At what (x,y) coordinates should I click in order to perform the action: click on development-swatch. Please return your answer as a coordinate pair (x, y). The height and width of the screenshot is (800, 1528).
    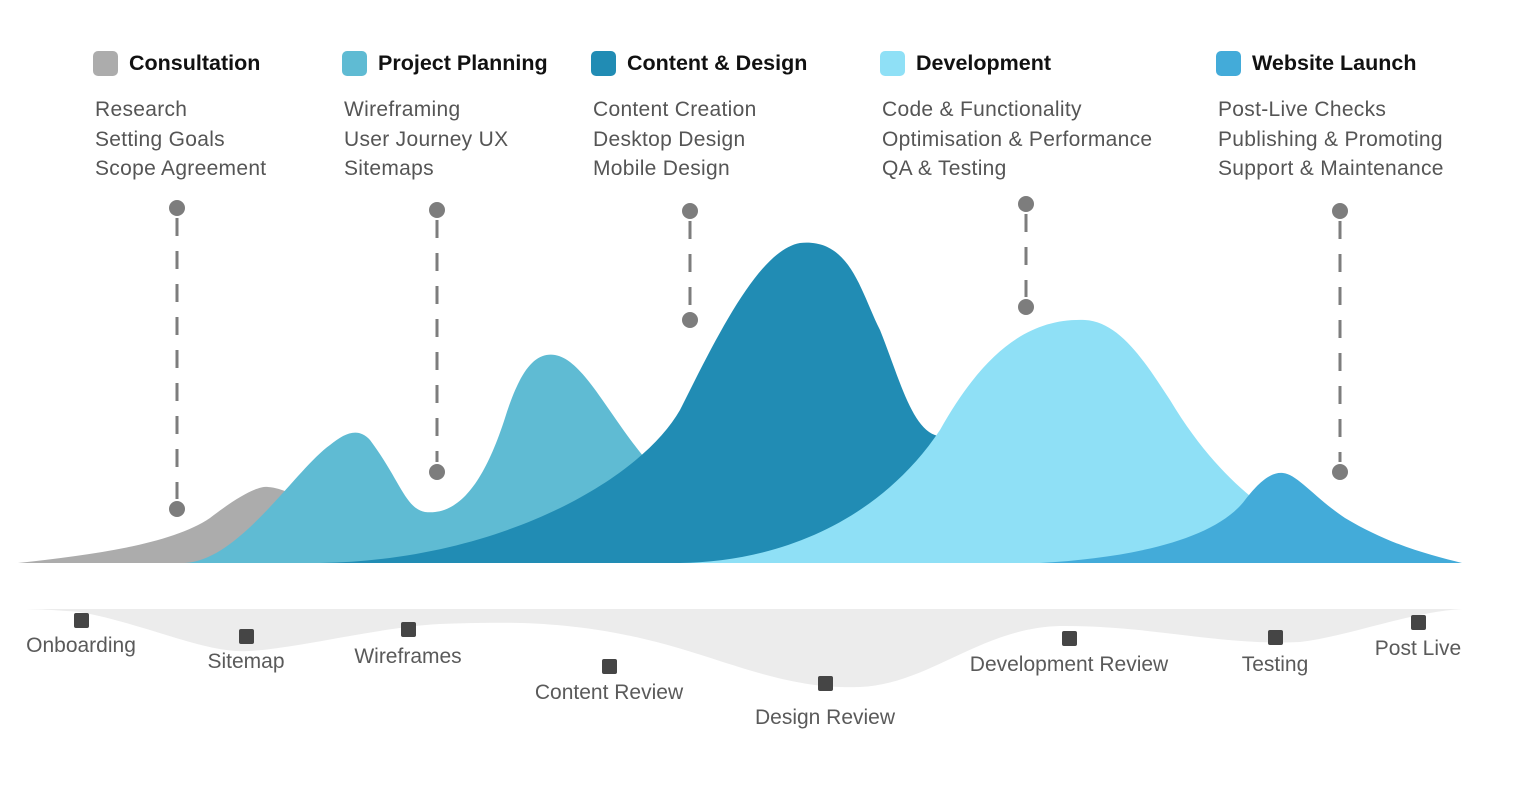
    Looking at the image, I should click on (892, 63).